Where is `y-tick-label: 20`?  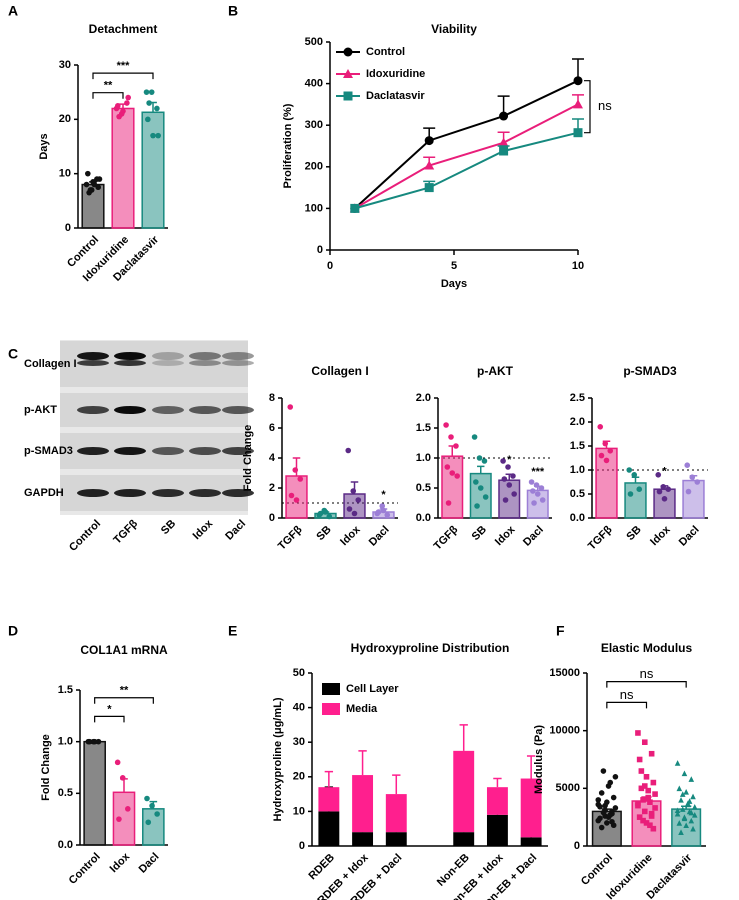
y-tick-label: 20 is located at coordinates (65, 119).